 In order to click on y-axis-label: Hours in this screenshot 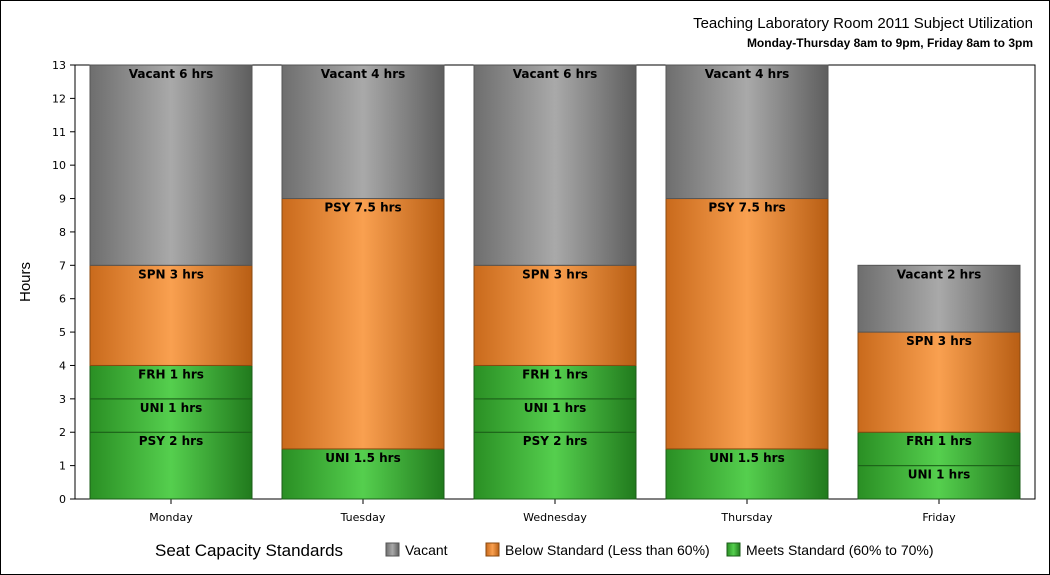, I will do `click(25, 282)`.